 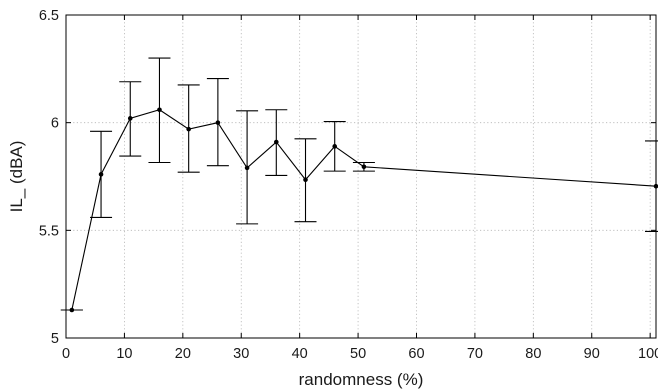 I want to click on y-tick-label: 5, so click(x=55, y=339).